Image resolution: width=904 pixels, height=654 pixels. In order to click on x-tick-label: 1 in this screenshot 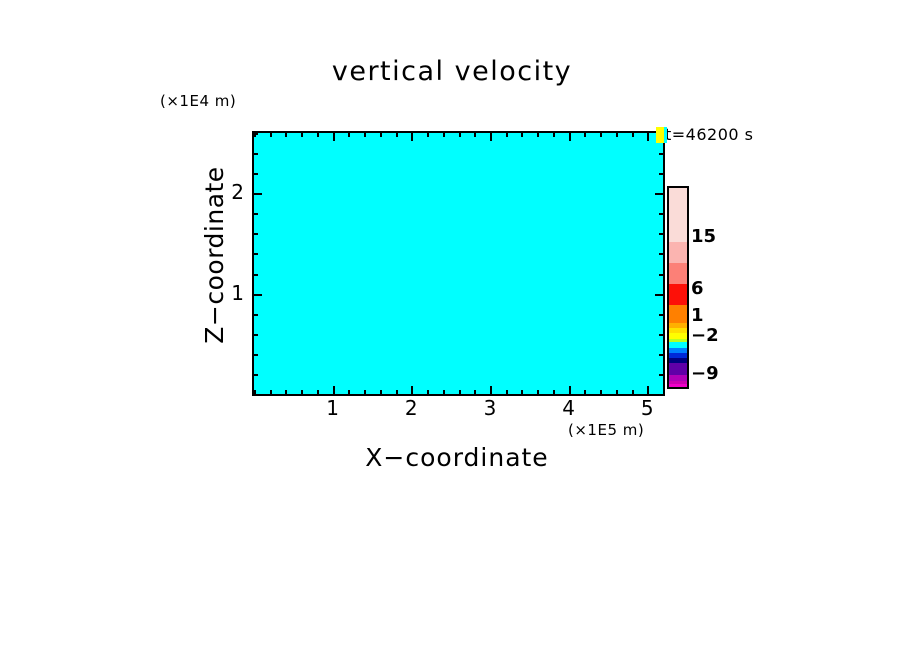, I will do `click(332, 408)`.